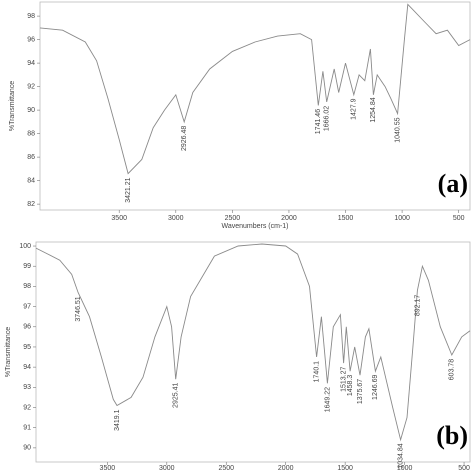  I want to click on peak-label: 1649.22, so click(327, 399).